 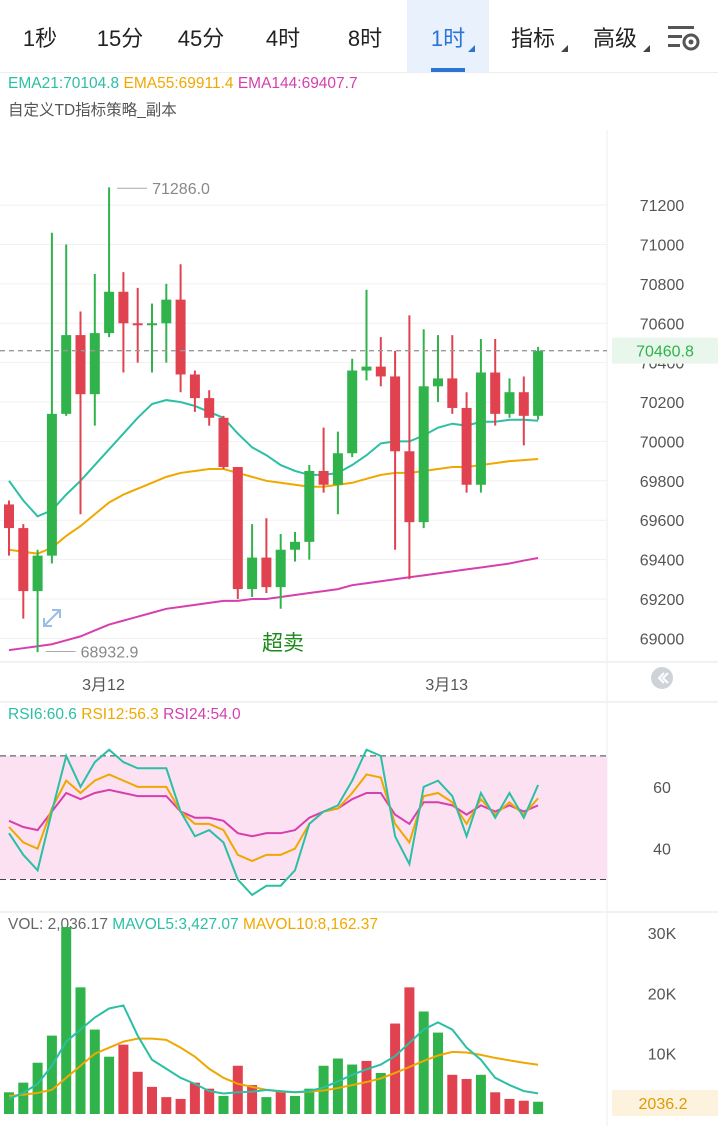 What do you see at coordinates (64, 83) in the screenshot?
I see `ema21-value: EMA21:70104.8` at bounding box center [64, 83].